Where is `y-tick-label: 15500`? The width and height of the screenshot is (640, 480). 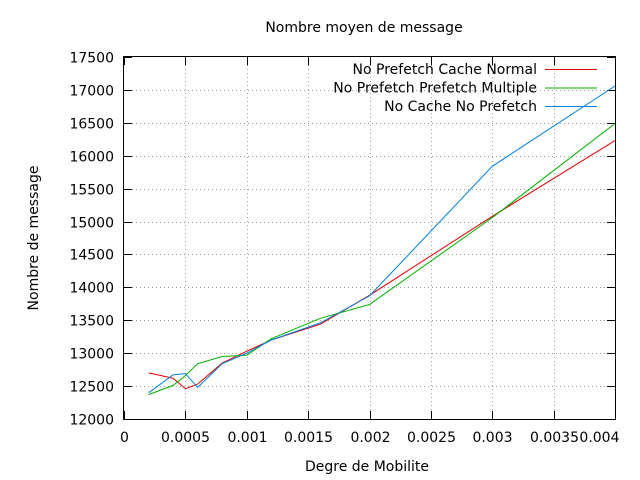 y-tick-label: 15500 is located at coordinates (91, 191).